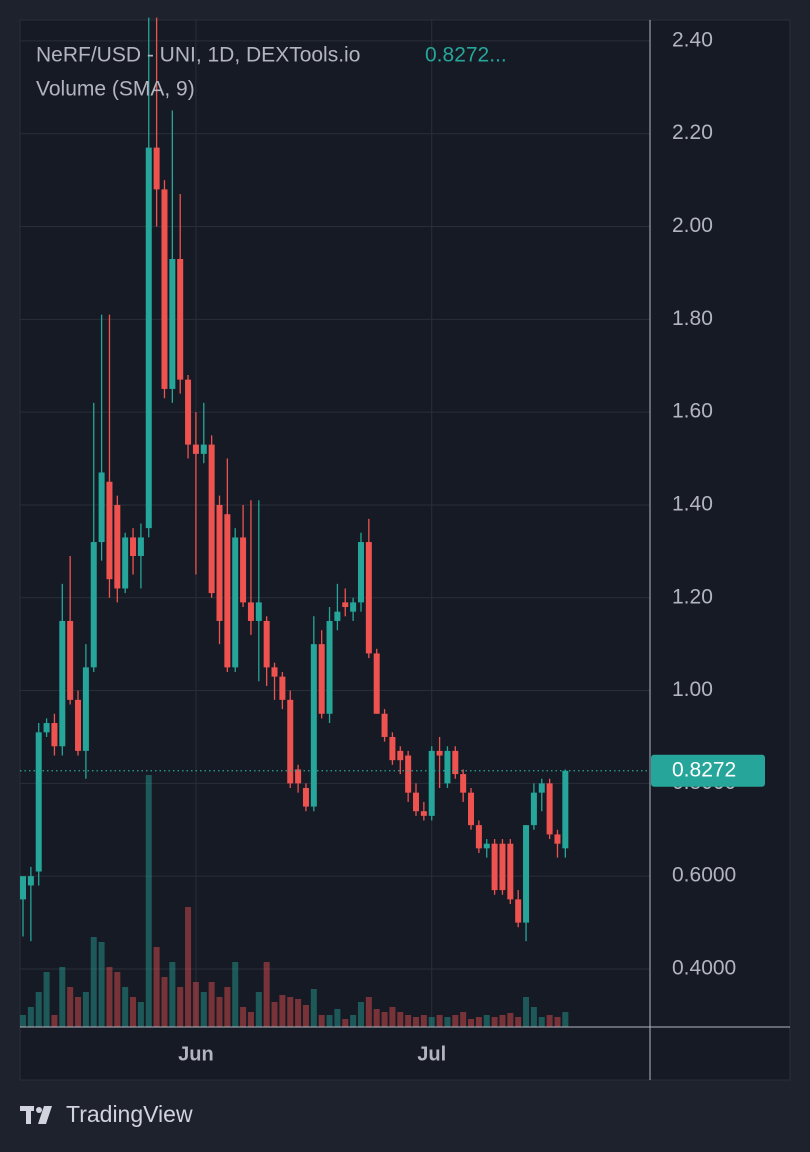 This screenshot has height=1152, width=810. What do you see at coordinates (692, 132) in the screenshot?
I see `y-tick-label: 2.20` at bounding box center [692, 132].